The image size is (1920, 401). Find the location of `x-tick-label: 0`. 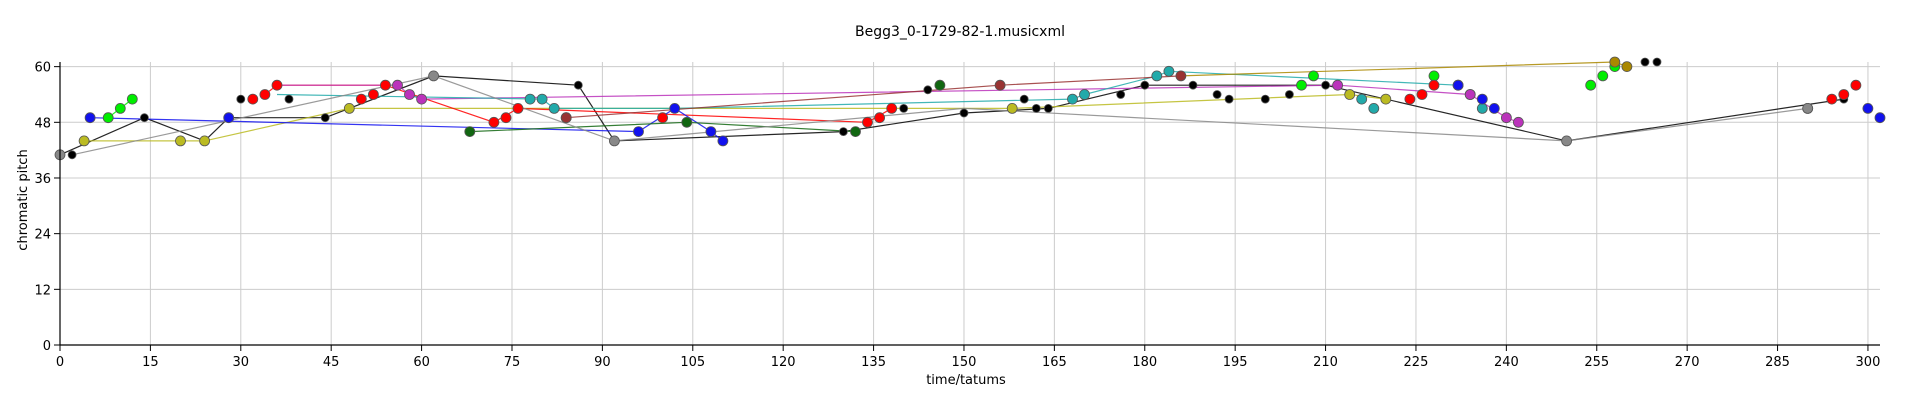

x-tick-label: 0 is located at coordinates (60, 362).